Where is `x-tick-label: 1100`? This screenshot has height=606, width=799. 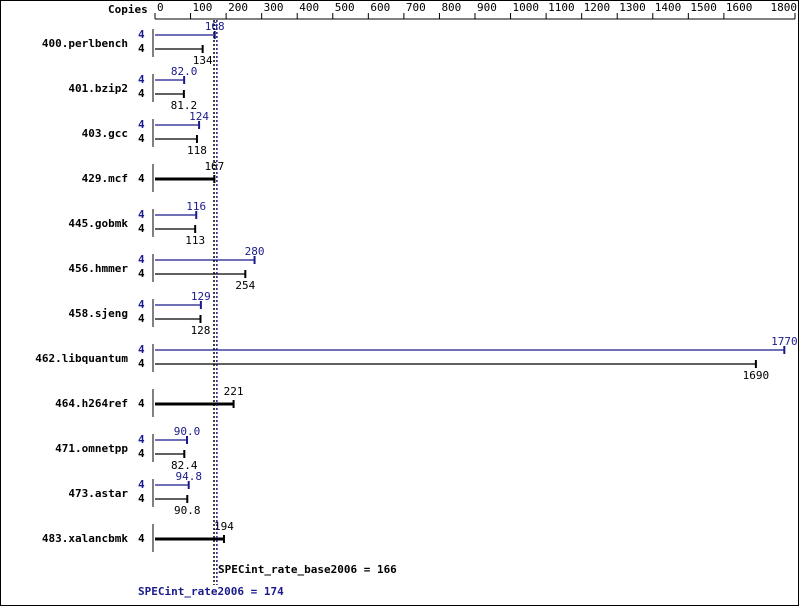 x-tick-label: 1100 is located at coordinates (561, 7).